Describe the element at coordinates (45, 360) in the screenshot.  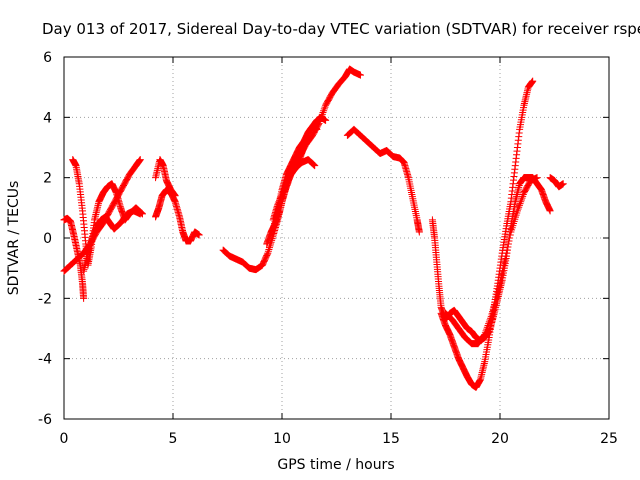
I see `y-tick-label: -4` at that location.